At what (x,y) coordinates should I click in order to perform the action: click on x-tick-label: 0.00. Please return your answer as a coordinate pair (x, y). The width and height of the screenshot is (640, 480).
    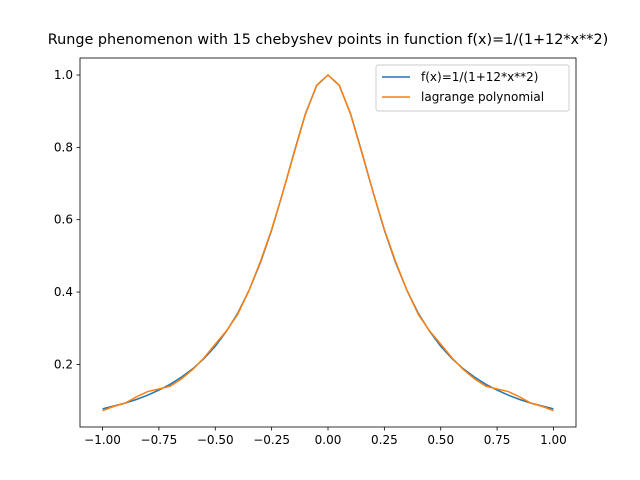
    Looking at the image, I should click on (328, 440).